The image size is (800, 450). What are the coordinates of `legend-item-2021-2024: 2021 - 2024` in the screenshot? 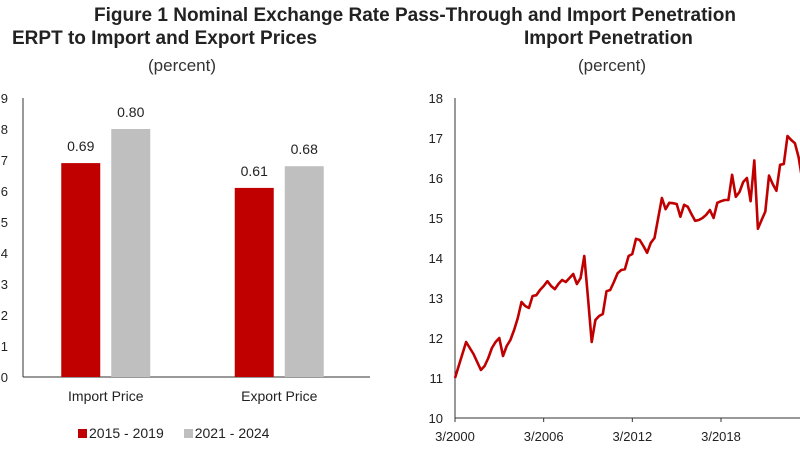 It's located at (226, 433).